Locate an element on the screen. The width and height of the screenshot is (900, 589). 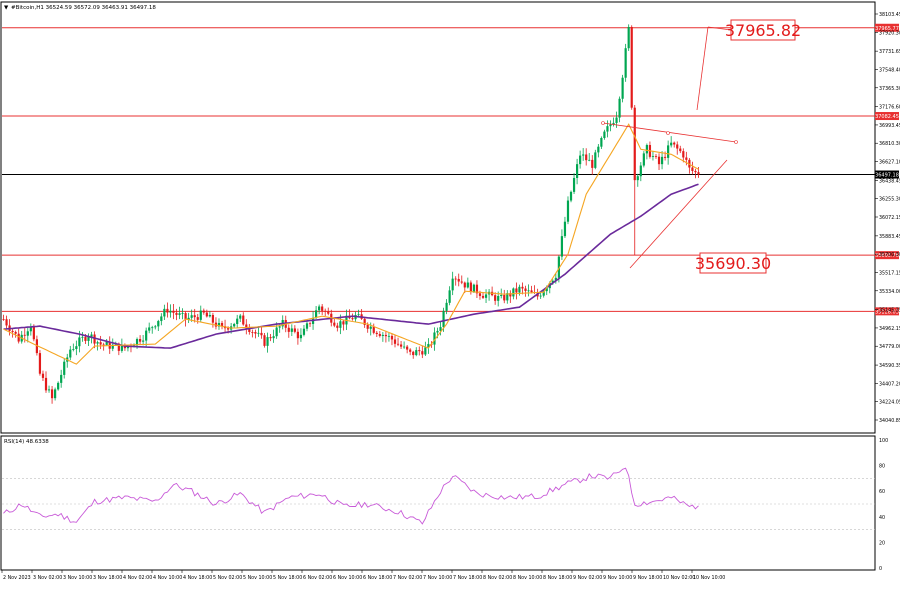
price-tick-label: 34590.35 is located at coordinates (889, 366).